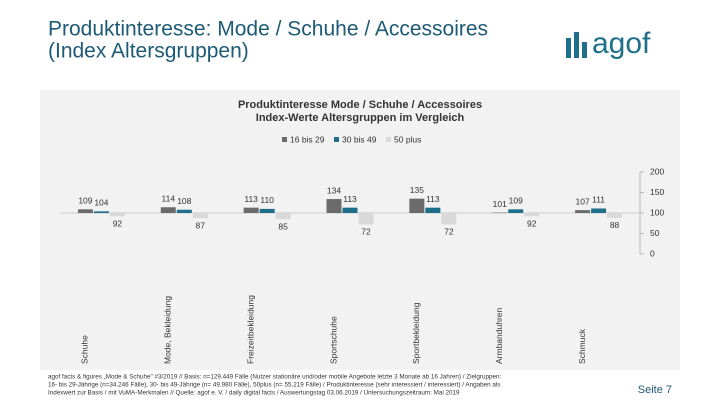 Image resolution: width=720 pixels, height=405 pixels. What do you see at coordinates (250, 329) in the screenshot?
I see `x-tick-label: Freizeitbekleidung` at bounding box center [250, 329].